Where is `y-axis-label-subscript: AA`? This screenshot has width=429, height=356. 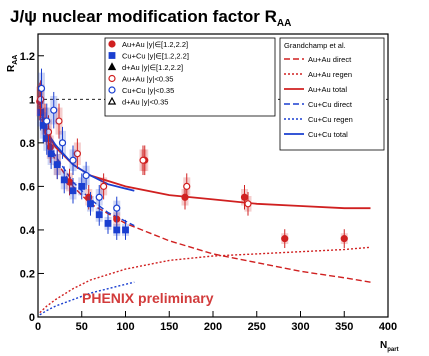 y-axis-label-subscript: AA is located at coordinates (15, 60).